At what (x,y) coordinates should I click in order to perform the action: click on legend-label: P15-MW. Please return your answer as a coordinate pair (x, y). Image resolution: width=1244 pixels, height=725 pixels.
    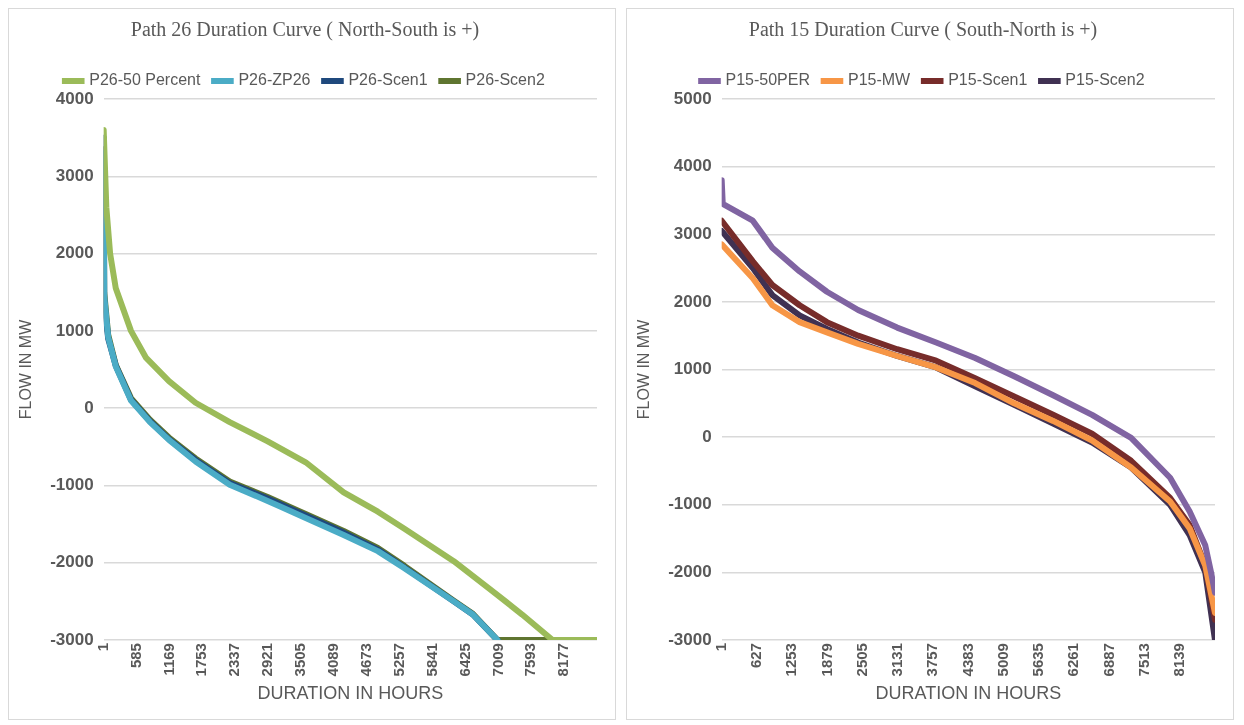
    Looking at the image, I should click on (879, 80).